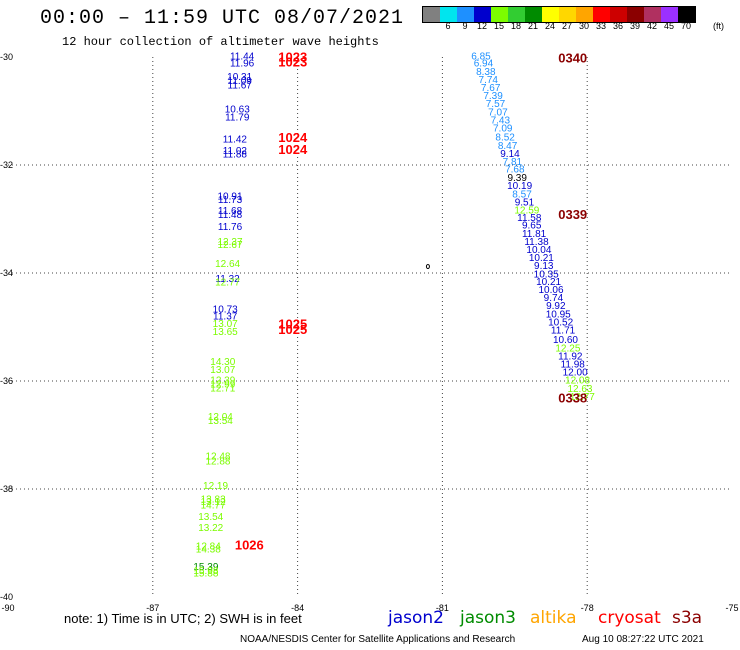 This screenshot has width=740, height=650. Describe the element at coordinates (205, 573) in the screenshot. I see `wave-height-label: 15.88` at that location.